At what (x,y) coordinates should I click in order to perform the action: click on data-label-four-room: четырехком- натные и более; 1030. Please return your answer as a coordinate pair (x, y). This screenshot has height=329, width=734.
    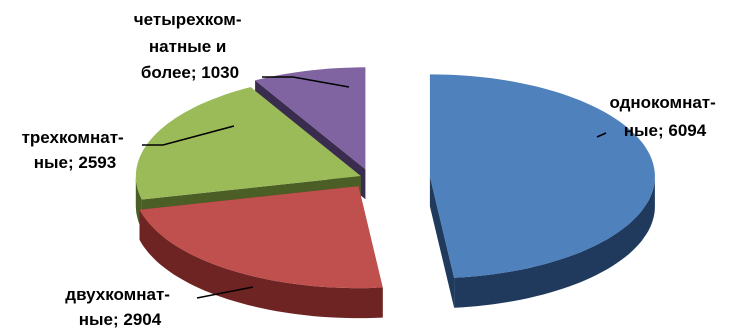
    Looking at the image, I should click on (190, 46).